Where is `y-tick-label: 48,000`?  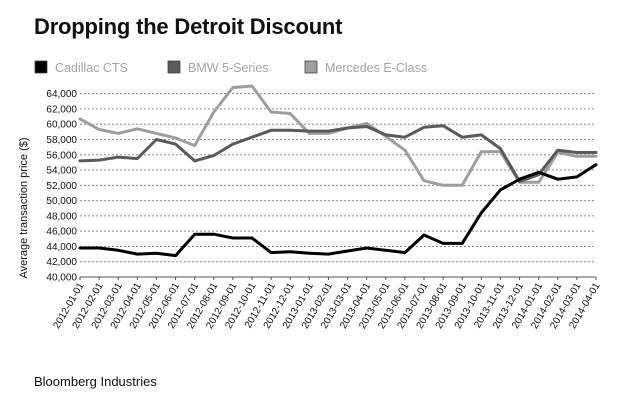
y-tick-label: 48,000 is located at coordinates (61, 216).